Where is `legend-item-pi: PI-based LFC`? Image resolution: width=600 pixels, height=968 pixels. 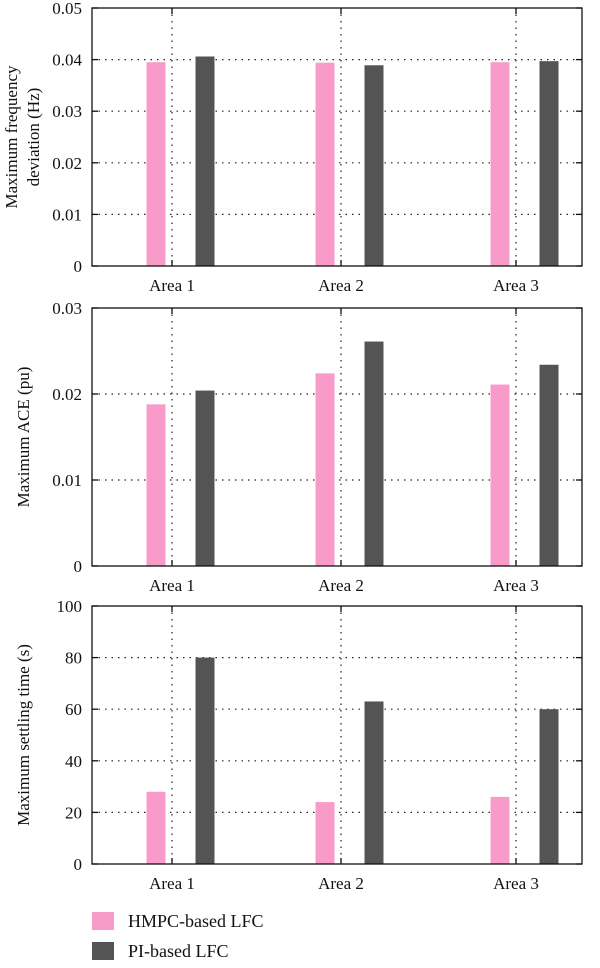
legend-item-pi: PI-based LFC is located at coordinates (242, 953).